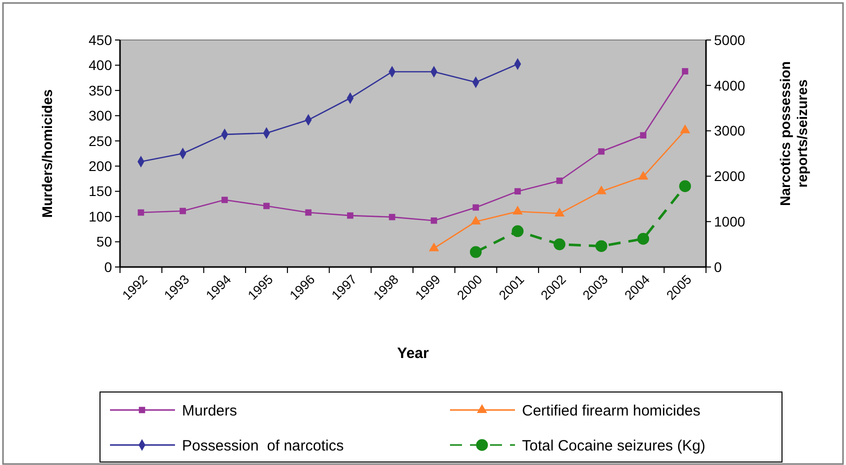 This screenshot has width=846, height=465. What do you see at coordinates (108, 266) in the screenshot?
I see `y-tick-label: 0` at bounding box center [108, 266].